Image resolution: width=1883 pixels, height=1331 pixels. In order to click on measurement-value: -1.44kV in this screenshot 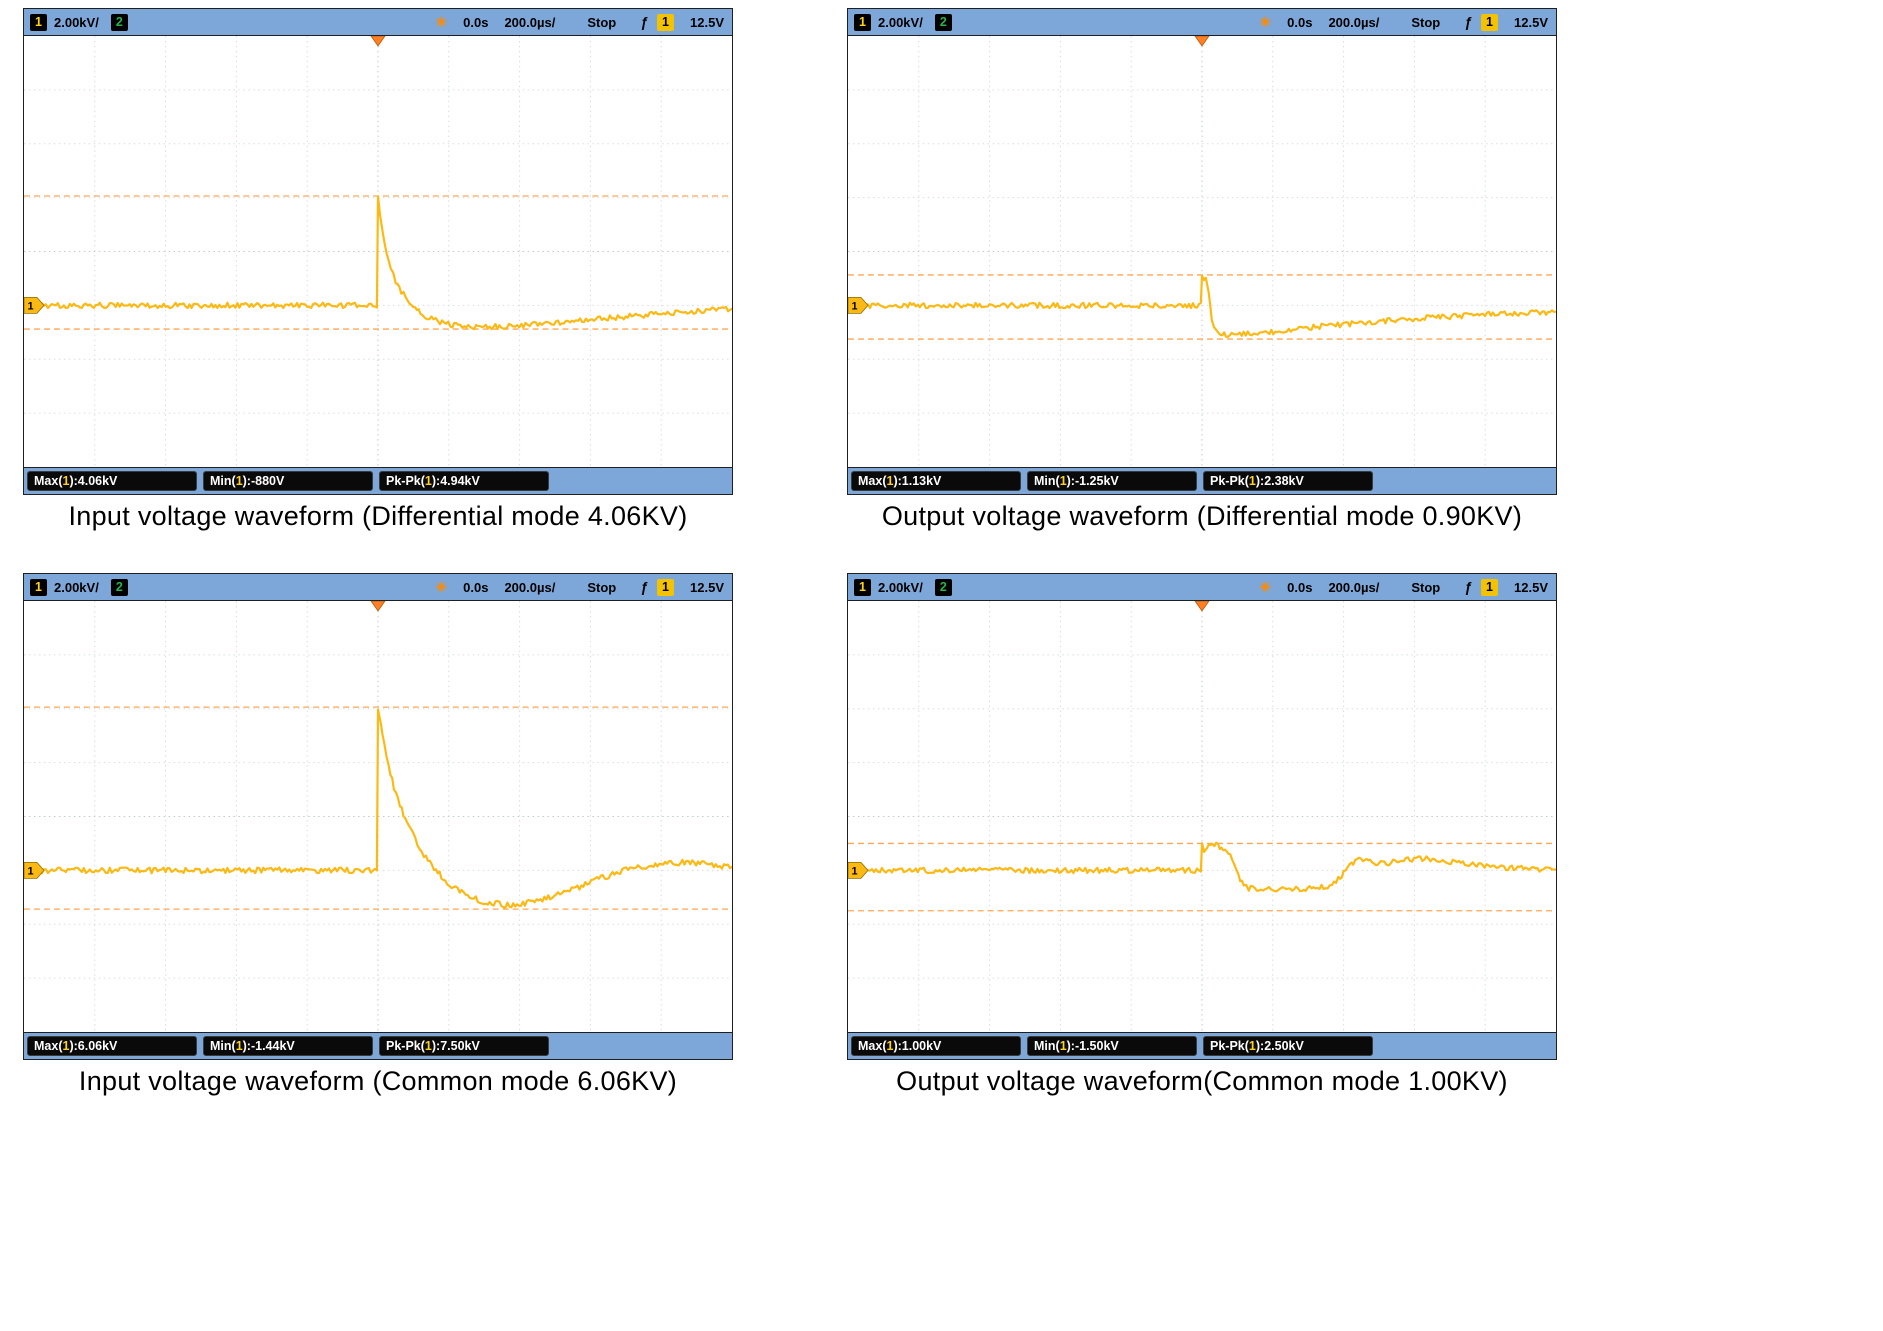, I will do `click(272, 1046)`.